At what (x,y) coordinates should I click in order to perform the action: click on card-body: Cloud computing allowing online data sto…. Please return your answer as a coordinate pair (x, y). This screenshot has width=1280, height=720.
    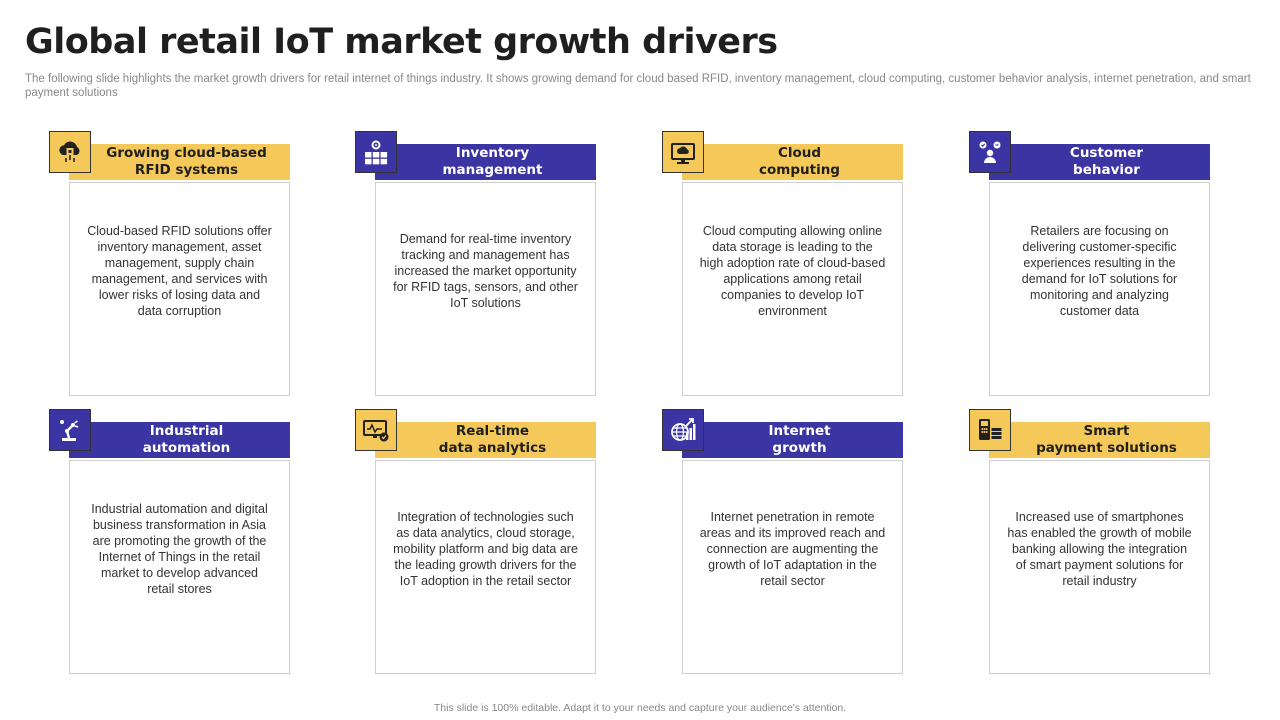
    Looking at the image, I should click on (792, 289).